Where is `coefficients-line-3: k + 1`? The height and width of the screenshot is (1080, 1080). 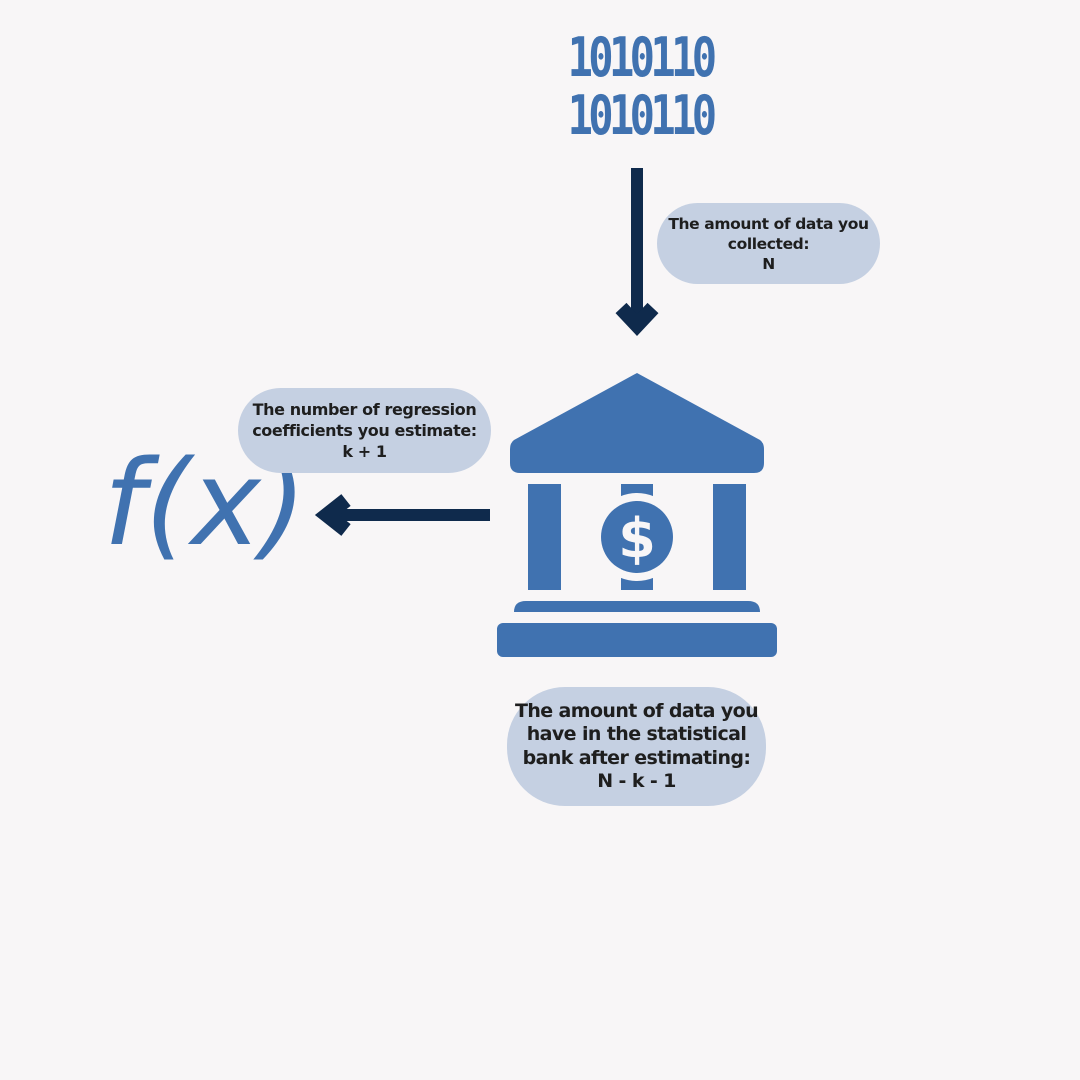 coefficients-line-3: k + 1 is located at coordinates (364, 451).